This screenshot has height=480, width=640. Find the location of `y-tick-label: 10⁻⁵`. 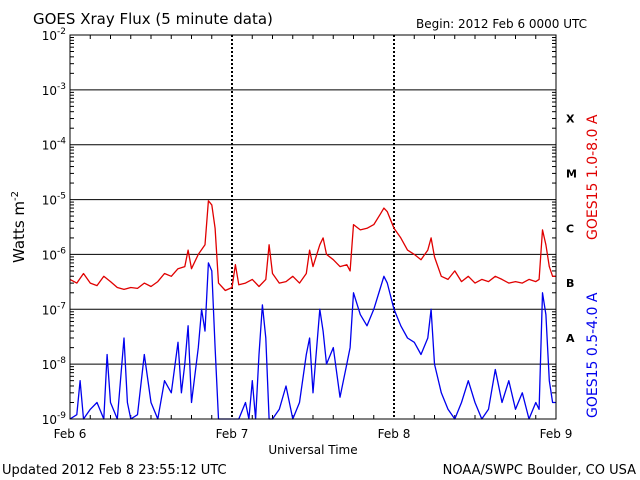

y-tick-label: 10⁻⁵ is located at coordinates (54, 200).